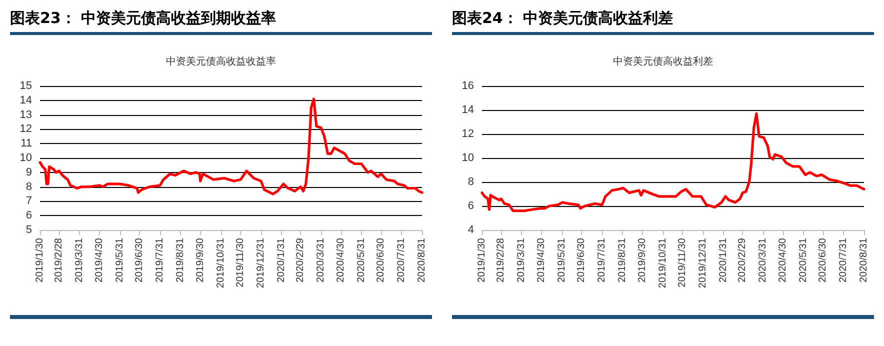 The height and width of the screenshot is (346, 884). Describe the element at coordinates (663, 62) in the screenshot. I see `chart-subtitle: 中资美元债高收益利差` at that location.